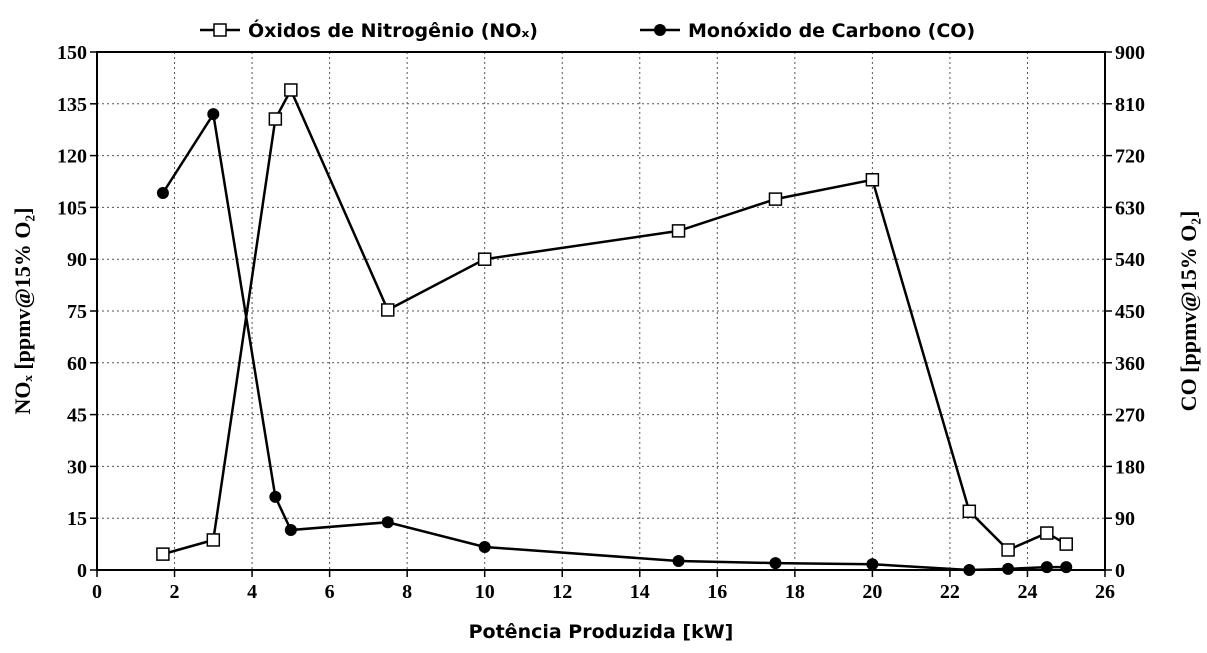 The height and width of the screenshot is (653, 1207). Describe the element at coordinates (77, 364) in the screenshot. I see `y-tick-label: 60` at that location.